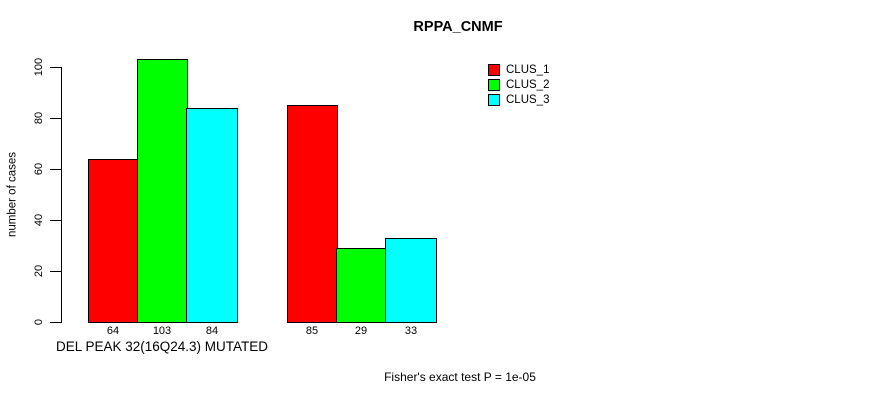  Describe the element at coordinates (162, 331) in the screenshot. I see `bar-value-label: 103` at that location.